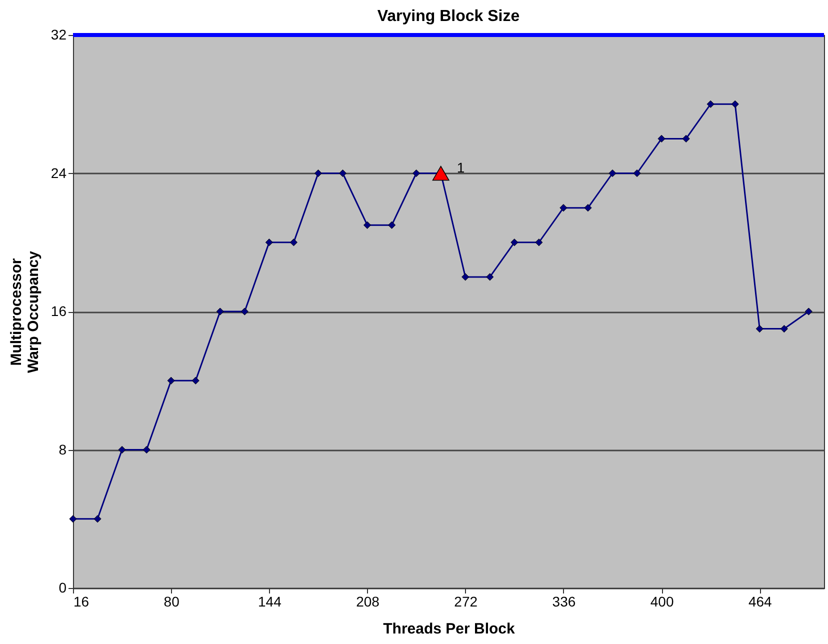 Image resolution: width=828 pixels, height=644 pixels. I want to click on x-tick-label: 208, so click(368, 602).